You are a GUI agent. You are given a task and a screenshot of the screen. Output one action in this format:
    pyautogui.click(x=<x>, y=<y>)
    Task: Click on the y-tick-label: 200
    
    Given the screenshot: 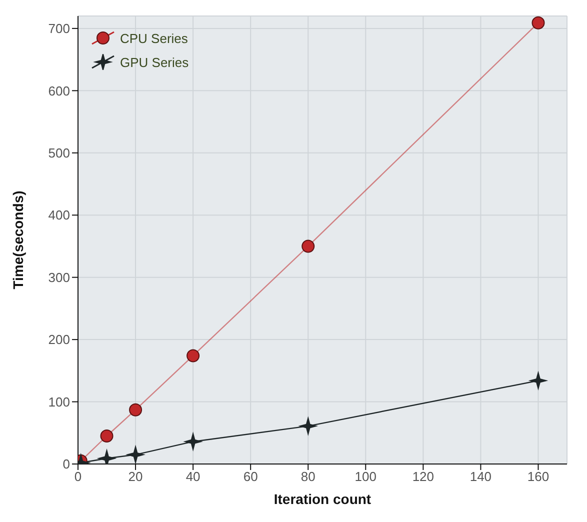 What is the action you would take?
    pyautogui.click(x=59, y=340)
    